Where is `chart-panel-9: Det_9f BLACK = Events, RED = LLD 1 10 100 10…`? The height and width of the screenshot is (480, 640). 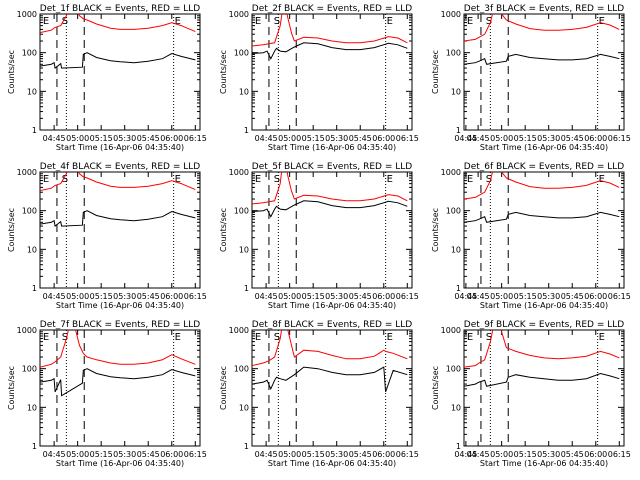
chart-panel-9: Det_9f BLACK = Events, RED = LLD 1 10 100 10… is located at coordinates (531, 394).